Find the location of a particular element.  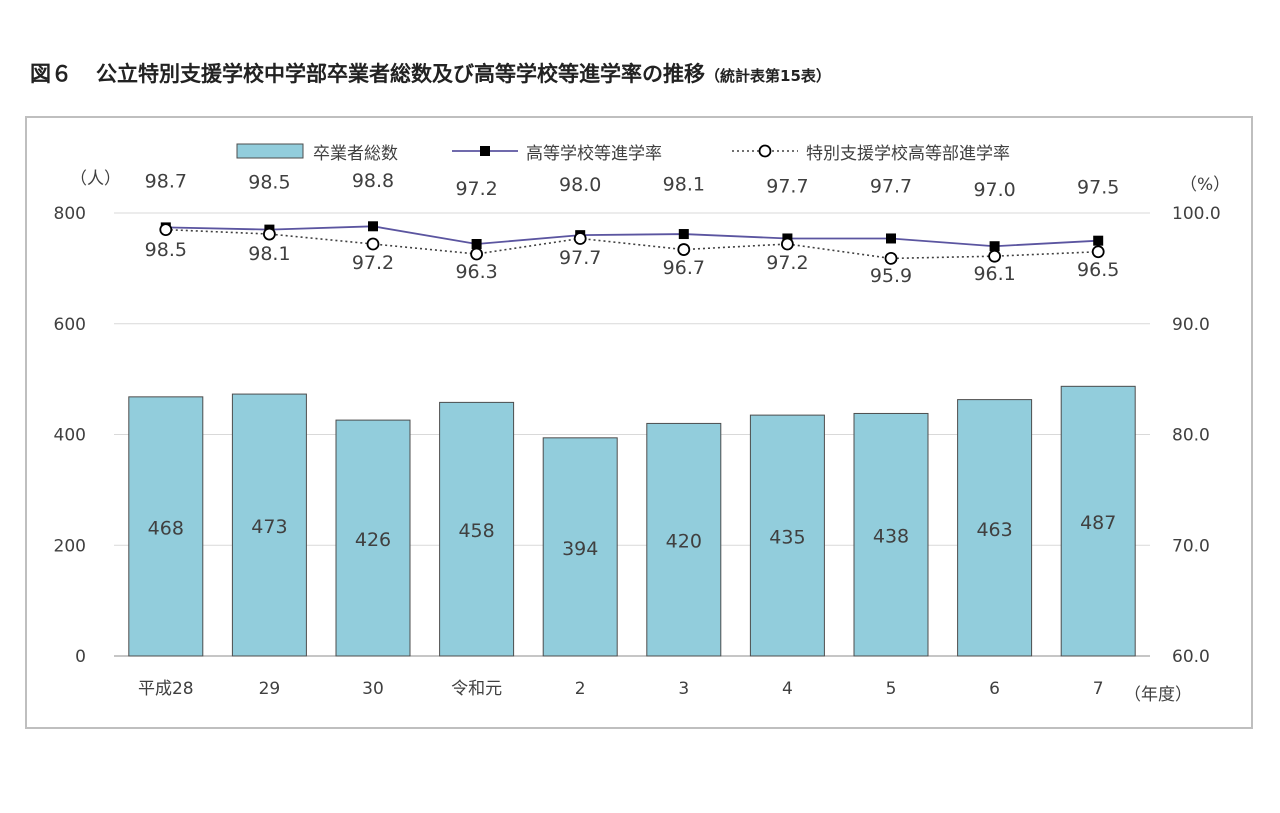

legend-square-marker is located at coordinates (485, 151).